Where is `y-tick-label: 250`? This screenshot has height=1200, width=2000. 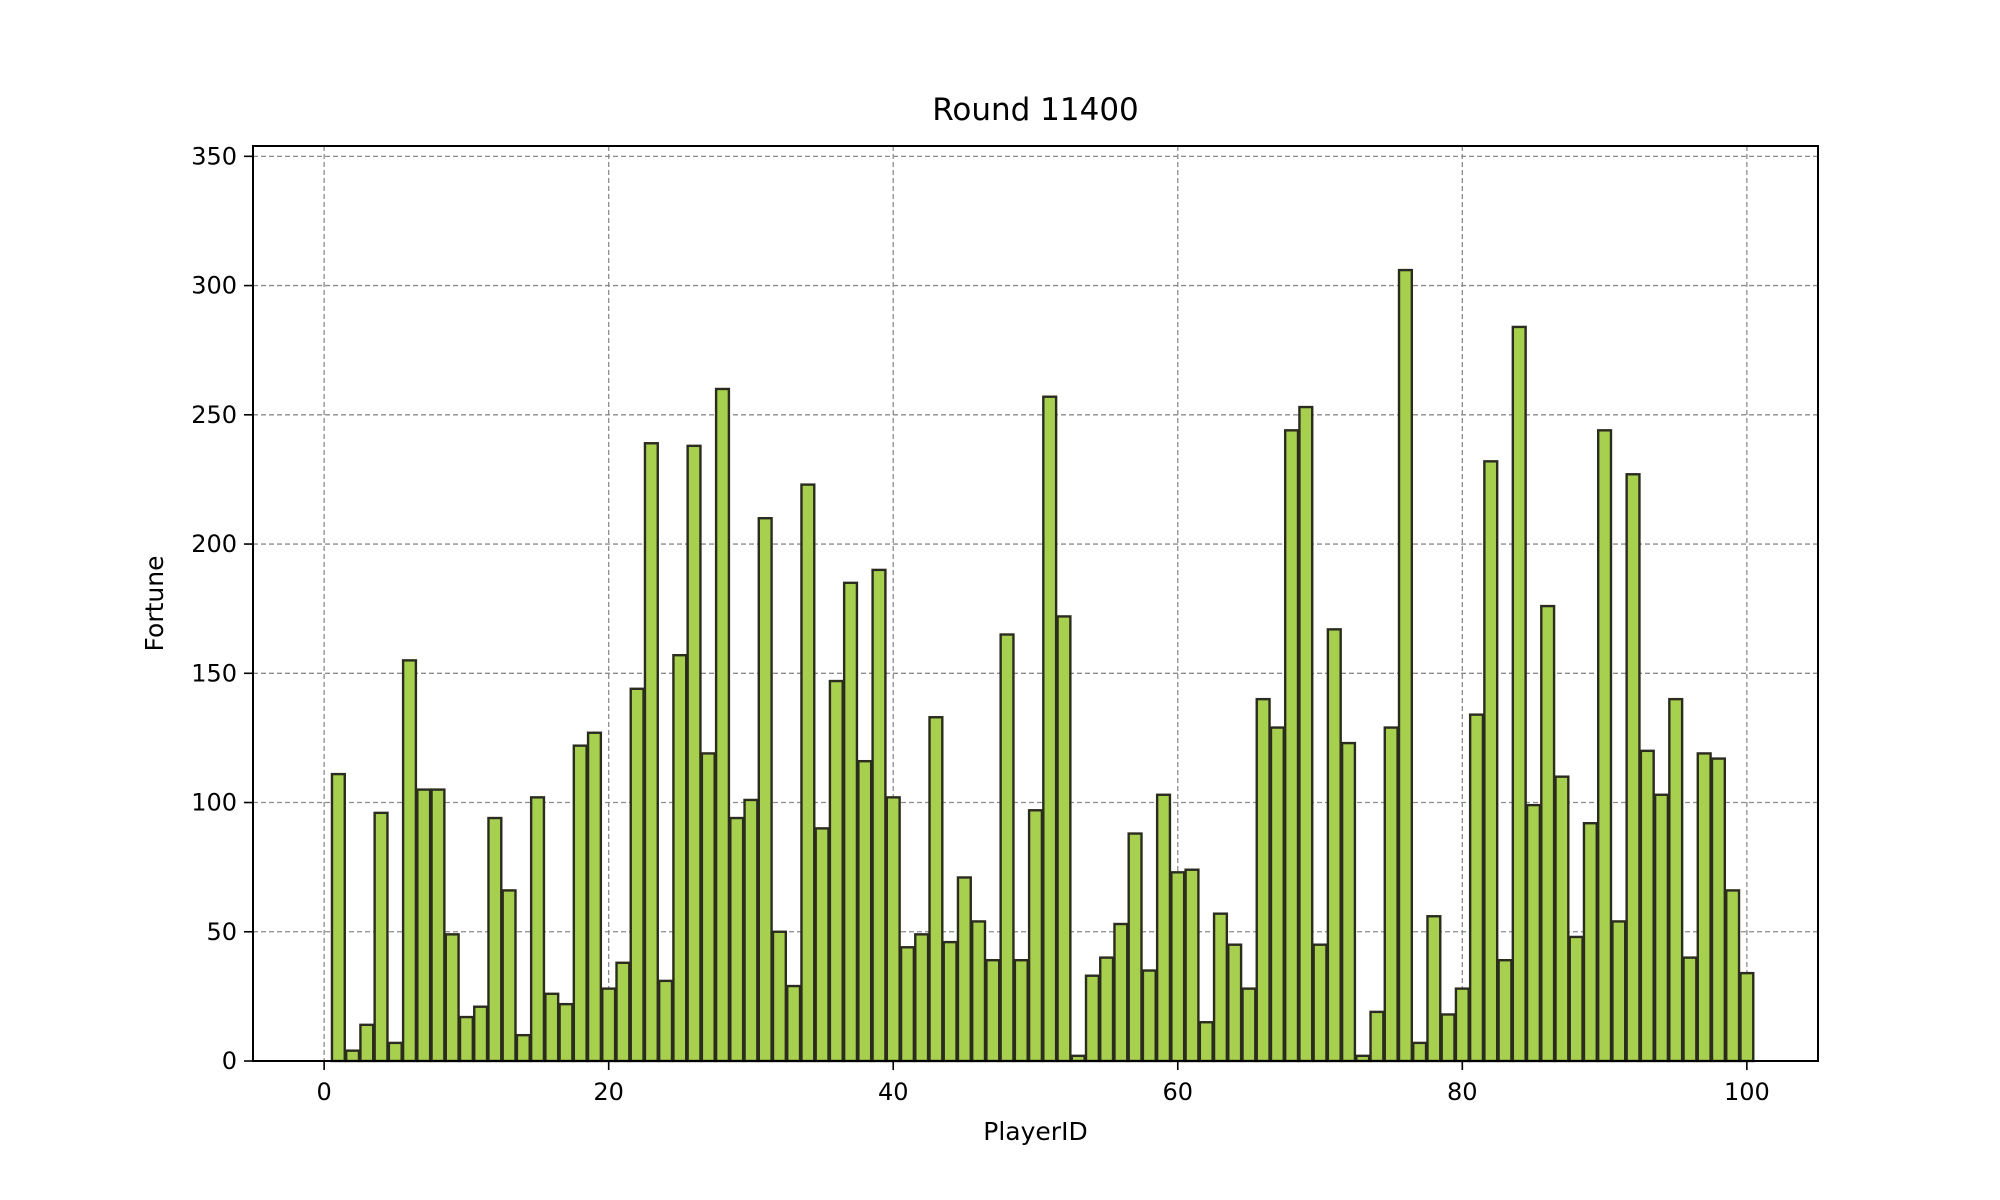 y-tick-label: 250 is located at coordinates (214, 415).